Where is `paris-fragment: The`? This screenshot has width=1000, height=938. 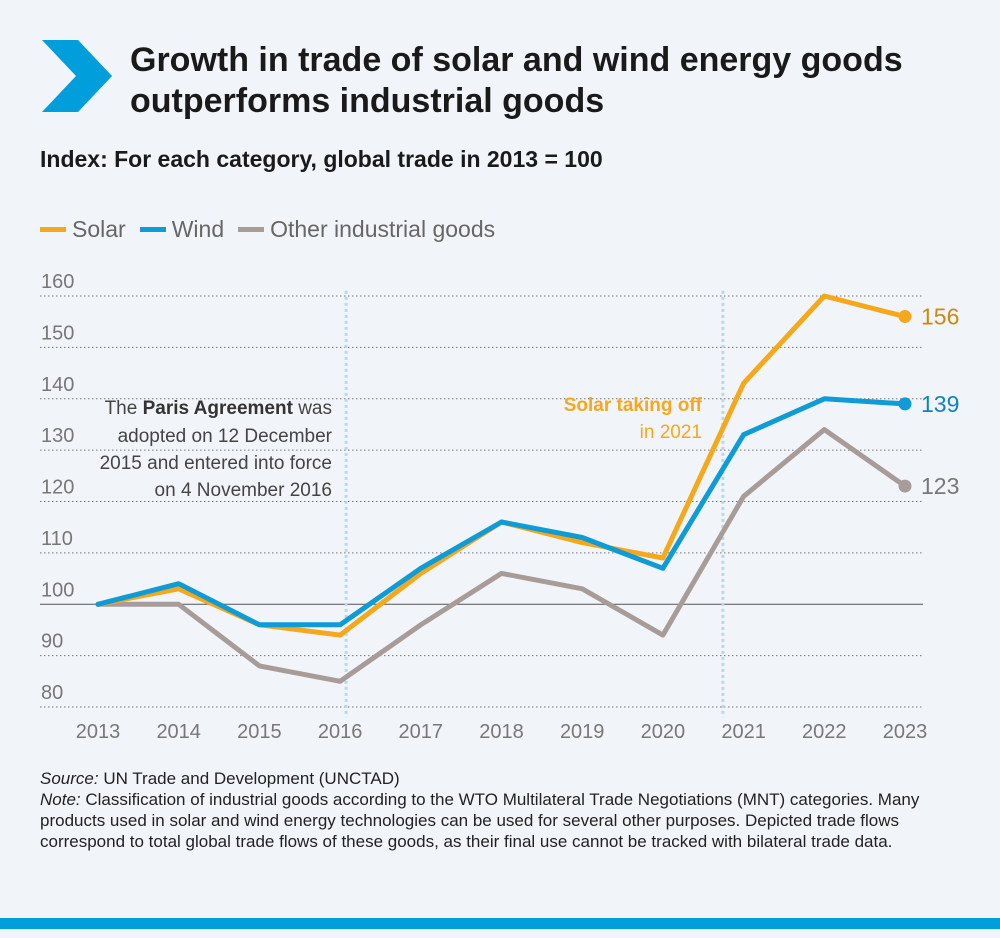 paris-fragment: The is located at coordinates (124, 408).